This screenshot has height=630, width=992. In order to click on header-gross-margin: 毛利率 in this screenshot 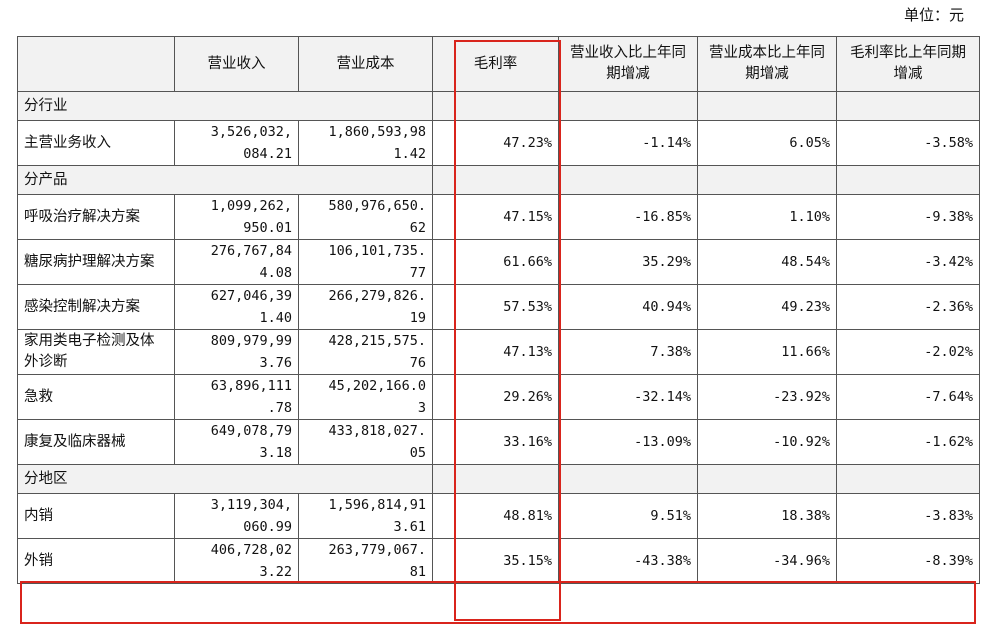, I will do `click(495, 64)`.